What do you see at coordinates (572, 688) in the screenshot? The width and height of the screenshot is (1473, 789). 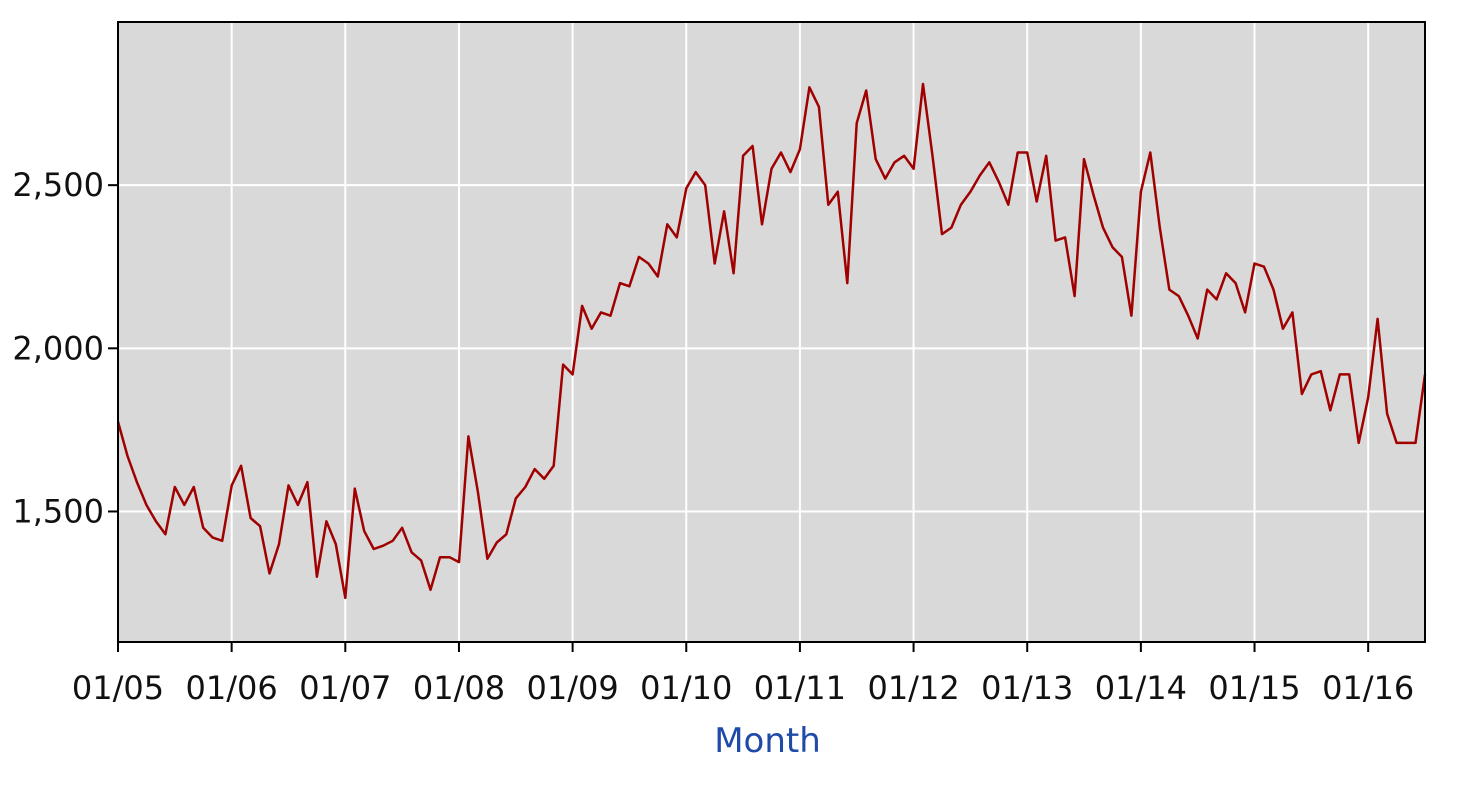 I see `x-tick-label: 01/09` at bounding box center [572, 688].